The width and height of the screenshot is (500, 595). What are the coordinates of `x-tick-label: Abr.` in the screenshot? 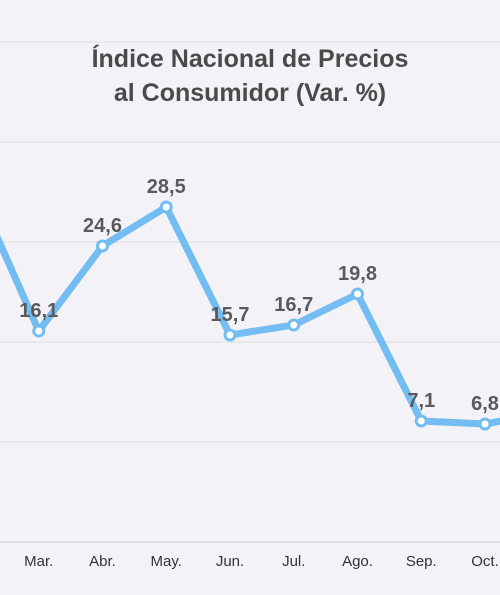 It's located at (102, 561).